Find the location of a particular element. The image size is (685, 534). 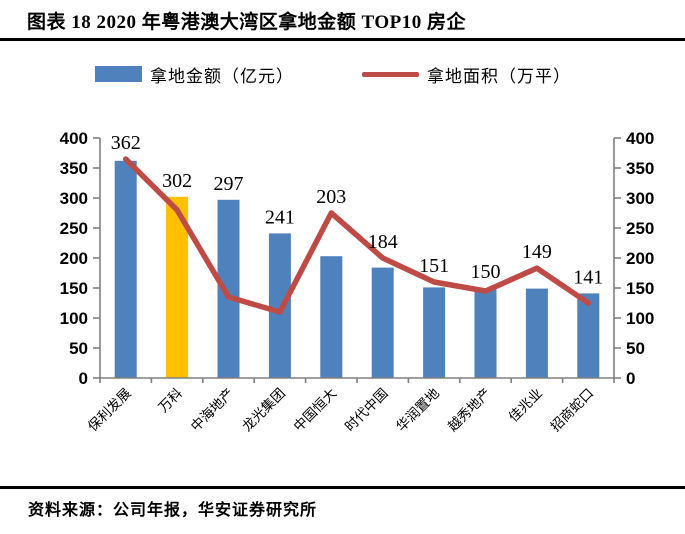

y-tick-label-right: 200 is located at coordinates (640, 258).